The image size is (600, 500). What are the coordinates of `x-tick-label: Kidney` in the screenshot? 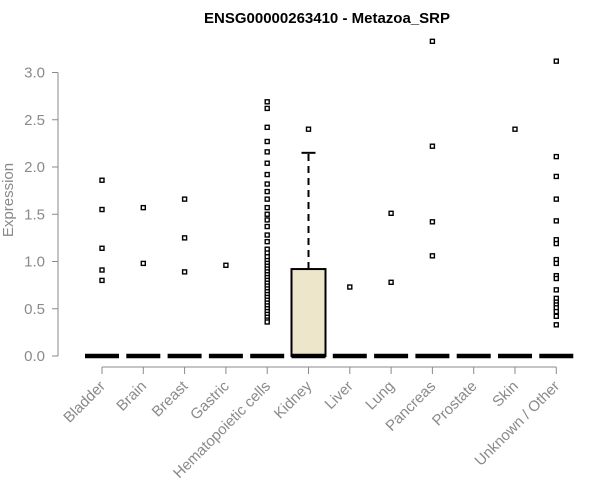 It's located at (293, 399).